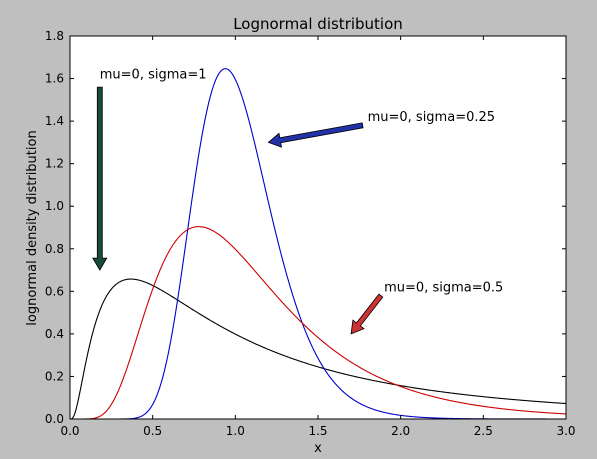 This screenshot has height=459, width=597. I want to click on x-tick-label: 0.5, so click(152, 431).